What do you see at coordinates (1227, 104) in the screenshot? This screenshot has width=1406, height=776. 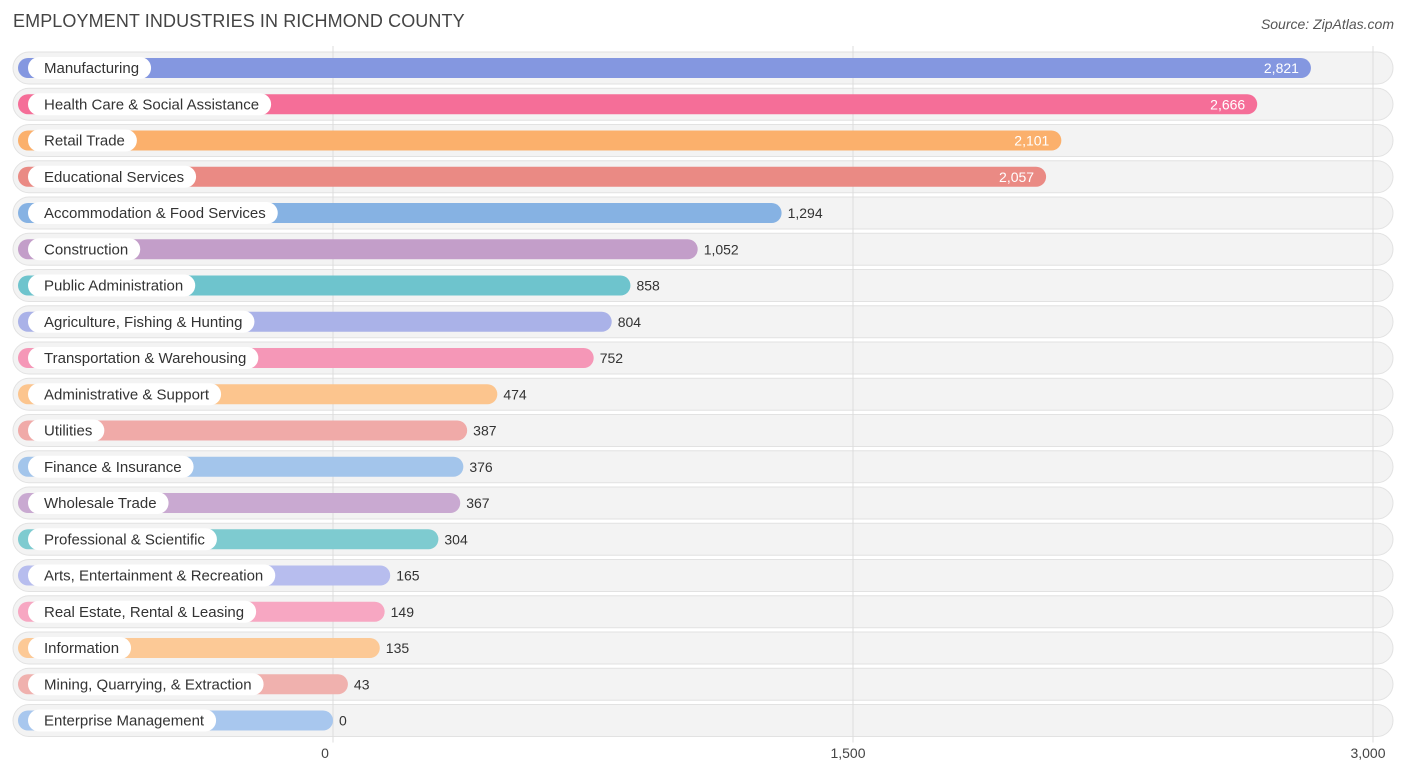 I see `value-label: 2,666` at bounding box center [1227, 104].